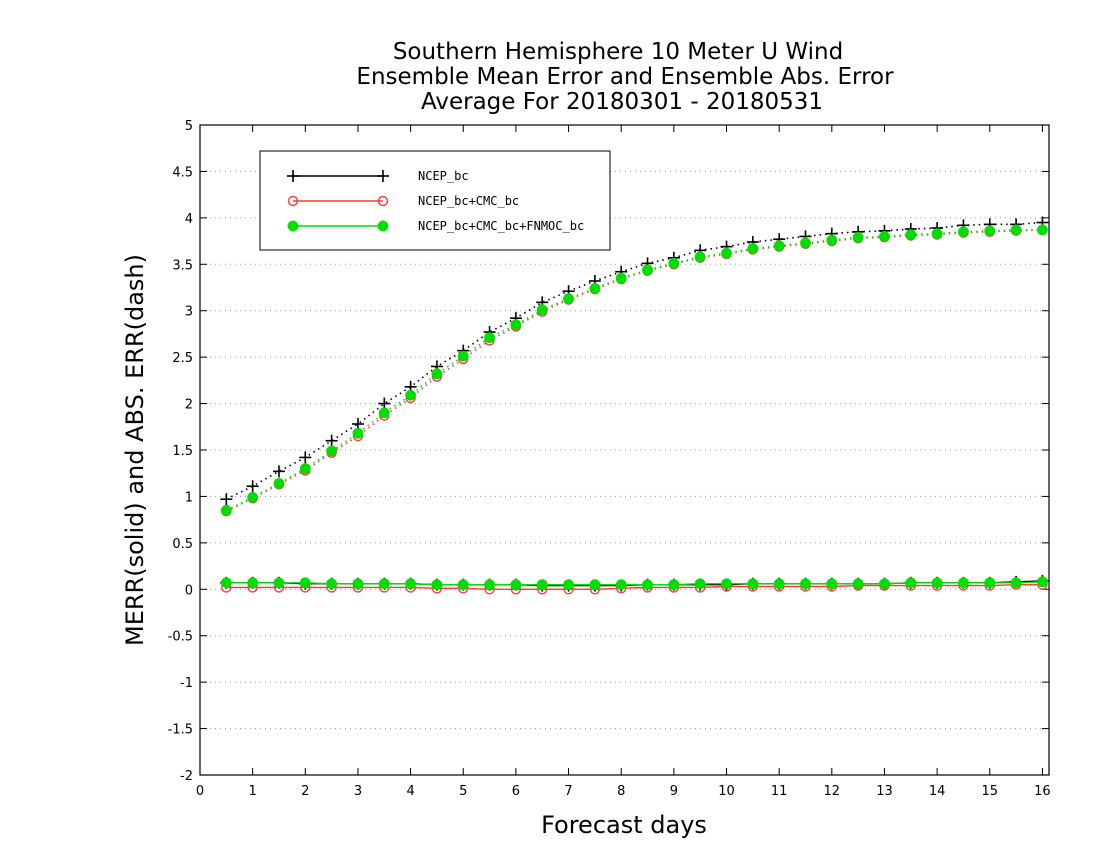 The height and width of the screenshot is (850, 1100). What do you see at coordinates (182, 544) in the screenshot?
I see `y-tick-label: 0.5` at bounding box center [182, 544].